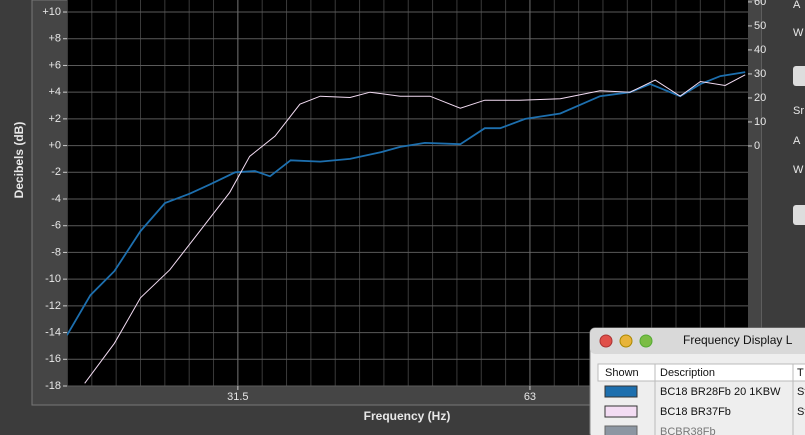 This screenshot has width=805, height=435. I want to click on title-bar, so click(697, 341).